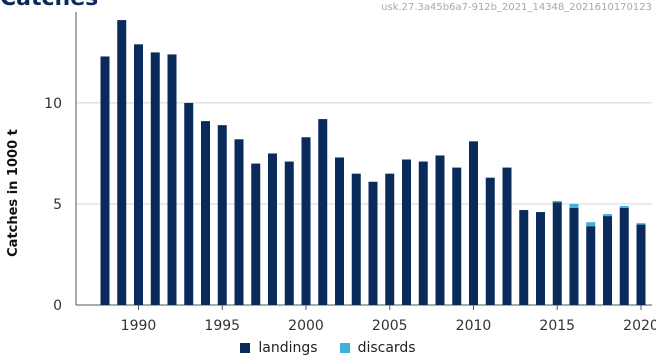 The height and width of the screenshot is (361, 656). I want to click on bar-landings-1989, so click(122, 162).